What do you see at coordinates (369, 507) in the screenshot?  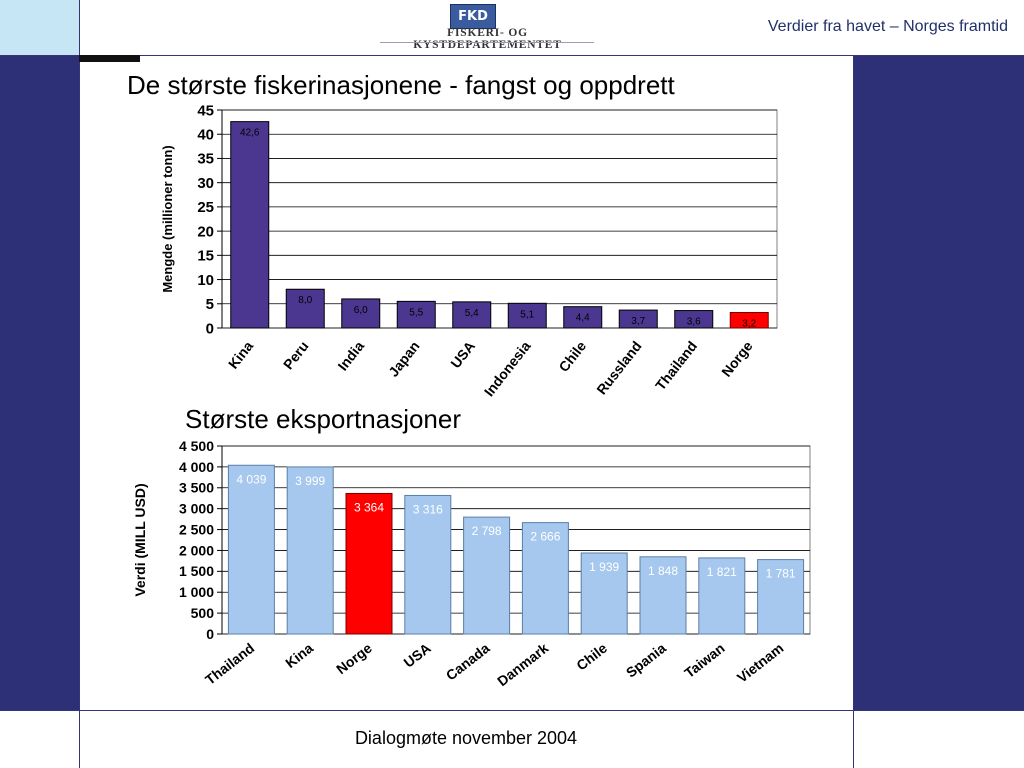 I see `c2-data-label: 3 364` at bounding box center [369, 507].